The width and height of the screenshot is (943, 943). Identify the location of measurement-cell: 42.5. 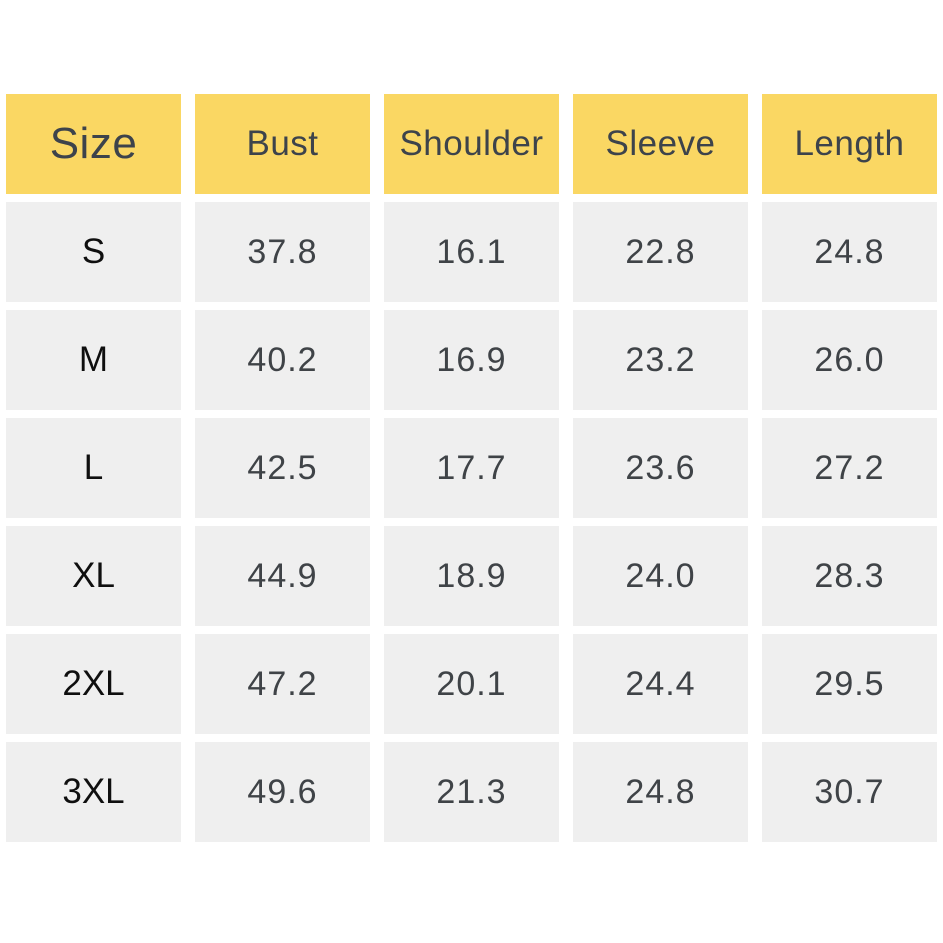
(282, 468).